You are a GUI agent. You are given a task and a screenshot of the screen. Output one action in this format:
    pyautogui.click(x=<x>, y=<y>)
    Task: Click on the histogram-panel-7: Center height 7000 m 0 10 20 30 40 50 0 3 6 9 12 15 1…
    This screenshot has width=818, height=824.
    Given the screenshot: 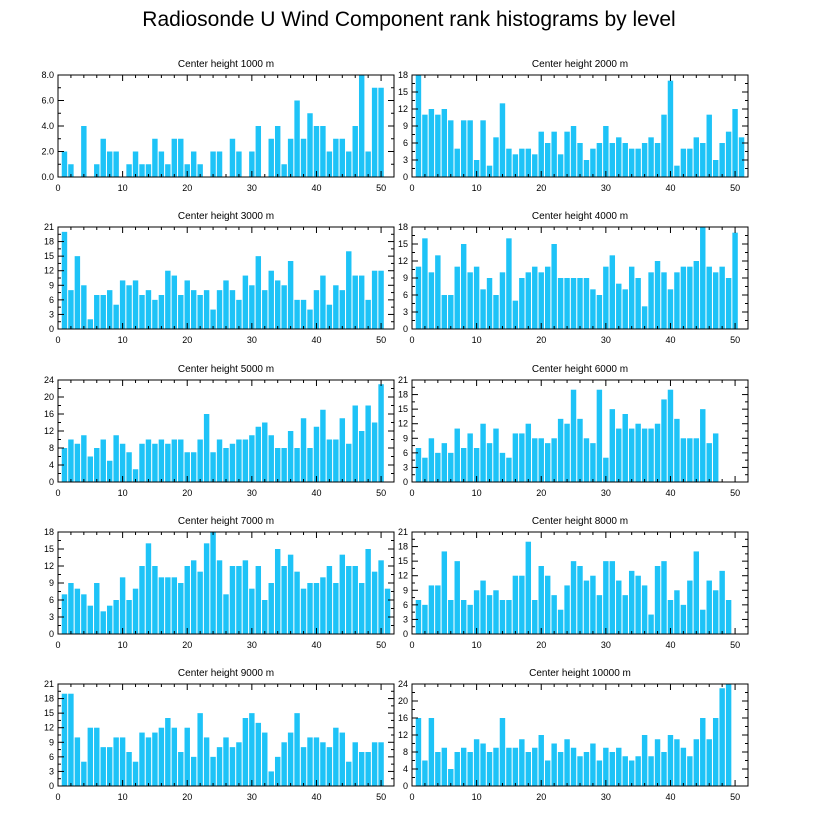 What is the action you would take?
    pyautogui.click(x=219, y=583)
    